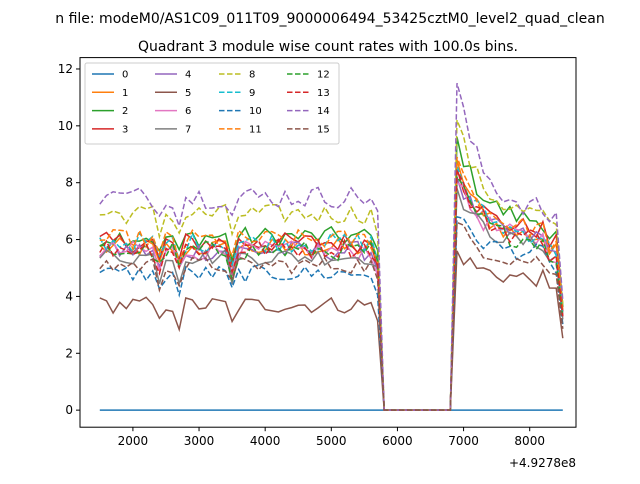  Describe the element at coordinates (529, 441) in the screenshot. I see `x-tick-label: 8000` at that location.